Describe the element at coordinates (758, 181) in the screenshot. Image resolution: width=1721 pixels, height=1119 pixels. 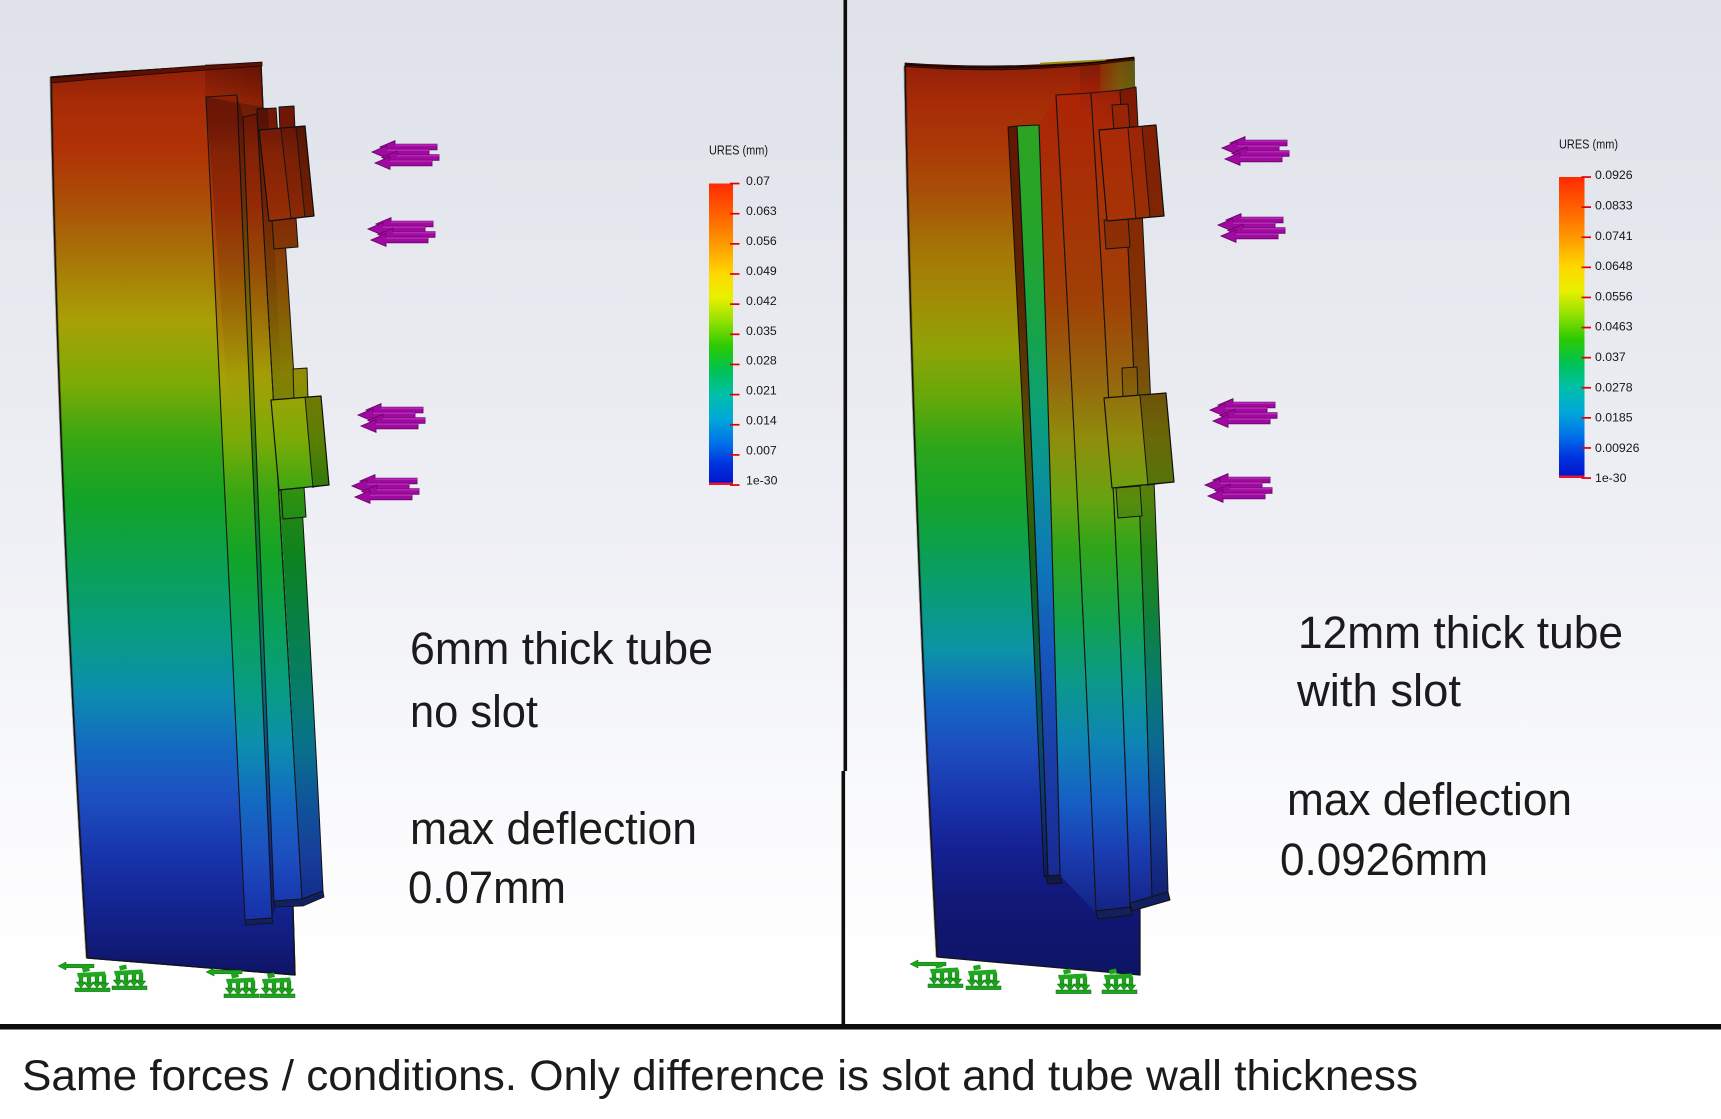
I see `svg-text: 0.07` at that location.